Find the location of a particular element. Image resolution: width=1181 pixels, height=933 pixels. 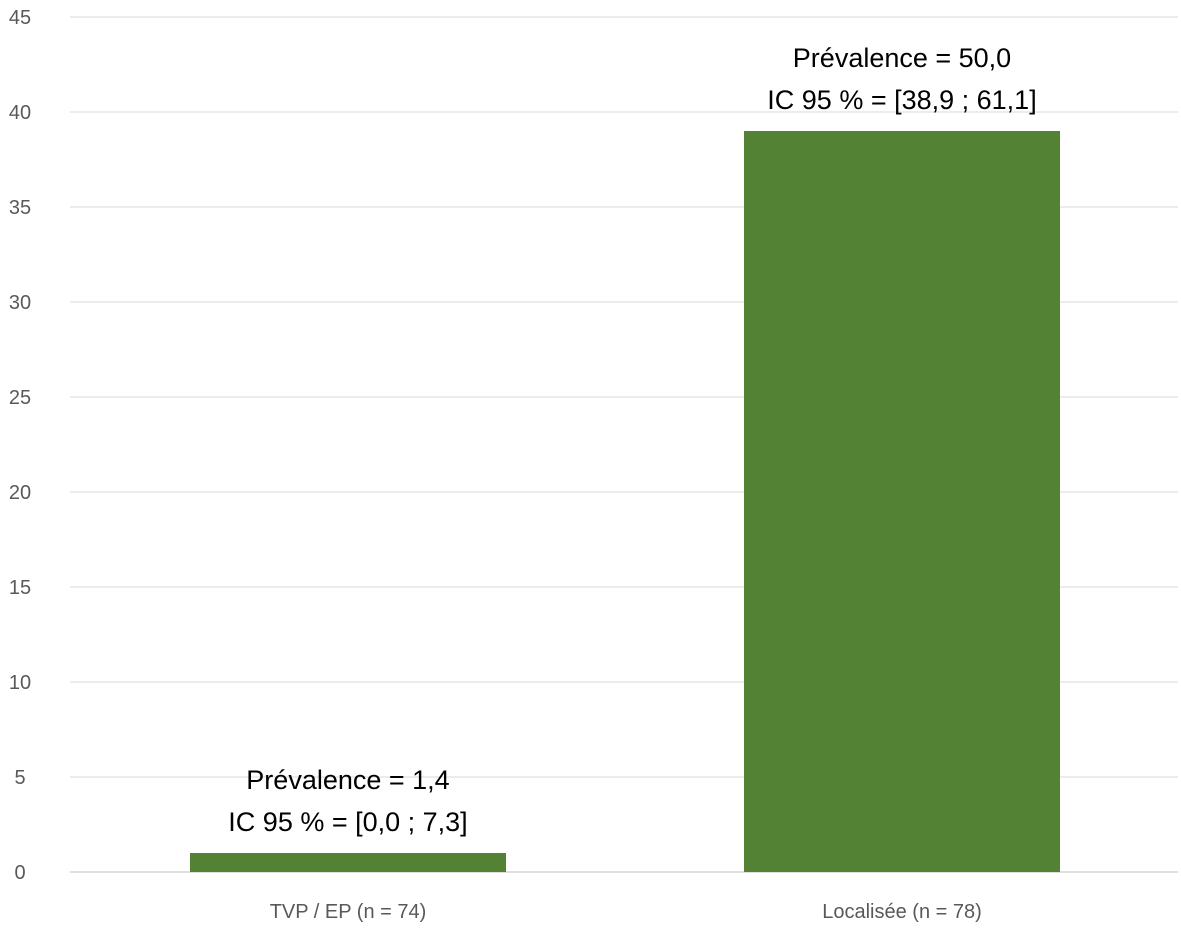

bar is located at coordinates (348, 862).